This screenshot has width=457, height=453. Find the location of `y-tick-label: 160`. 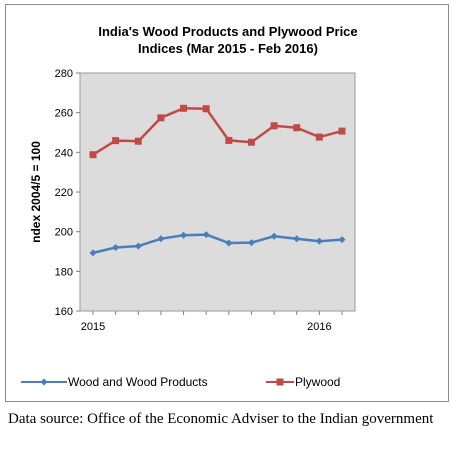

y-tick-label: 160 is located at coordinates (64, 312).